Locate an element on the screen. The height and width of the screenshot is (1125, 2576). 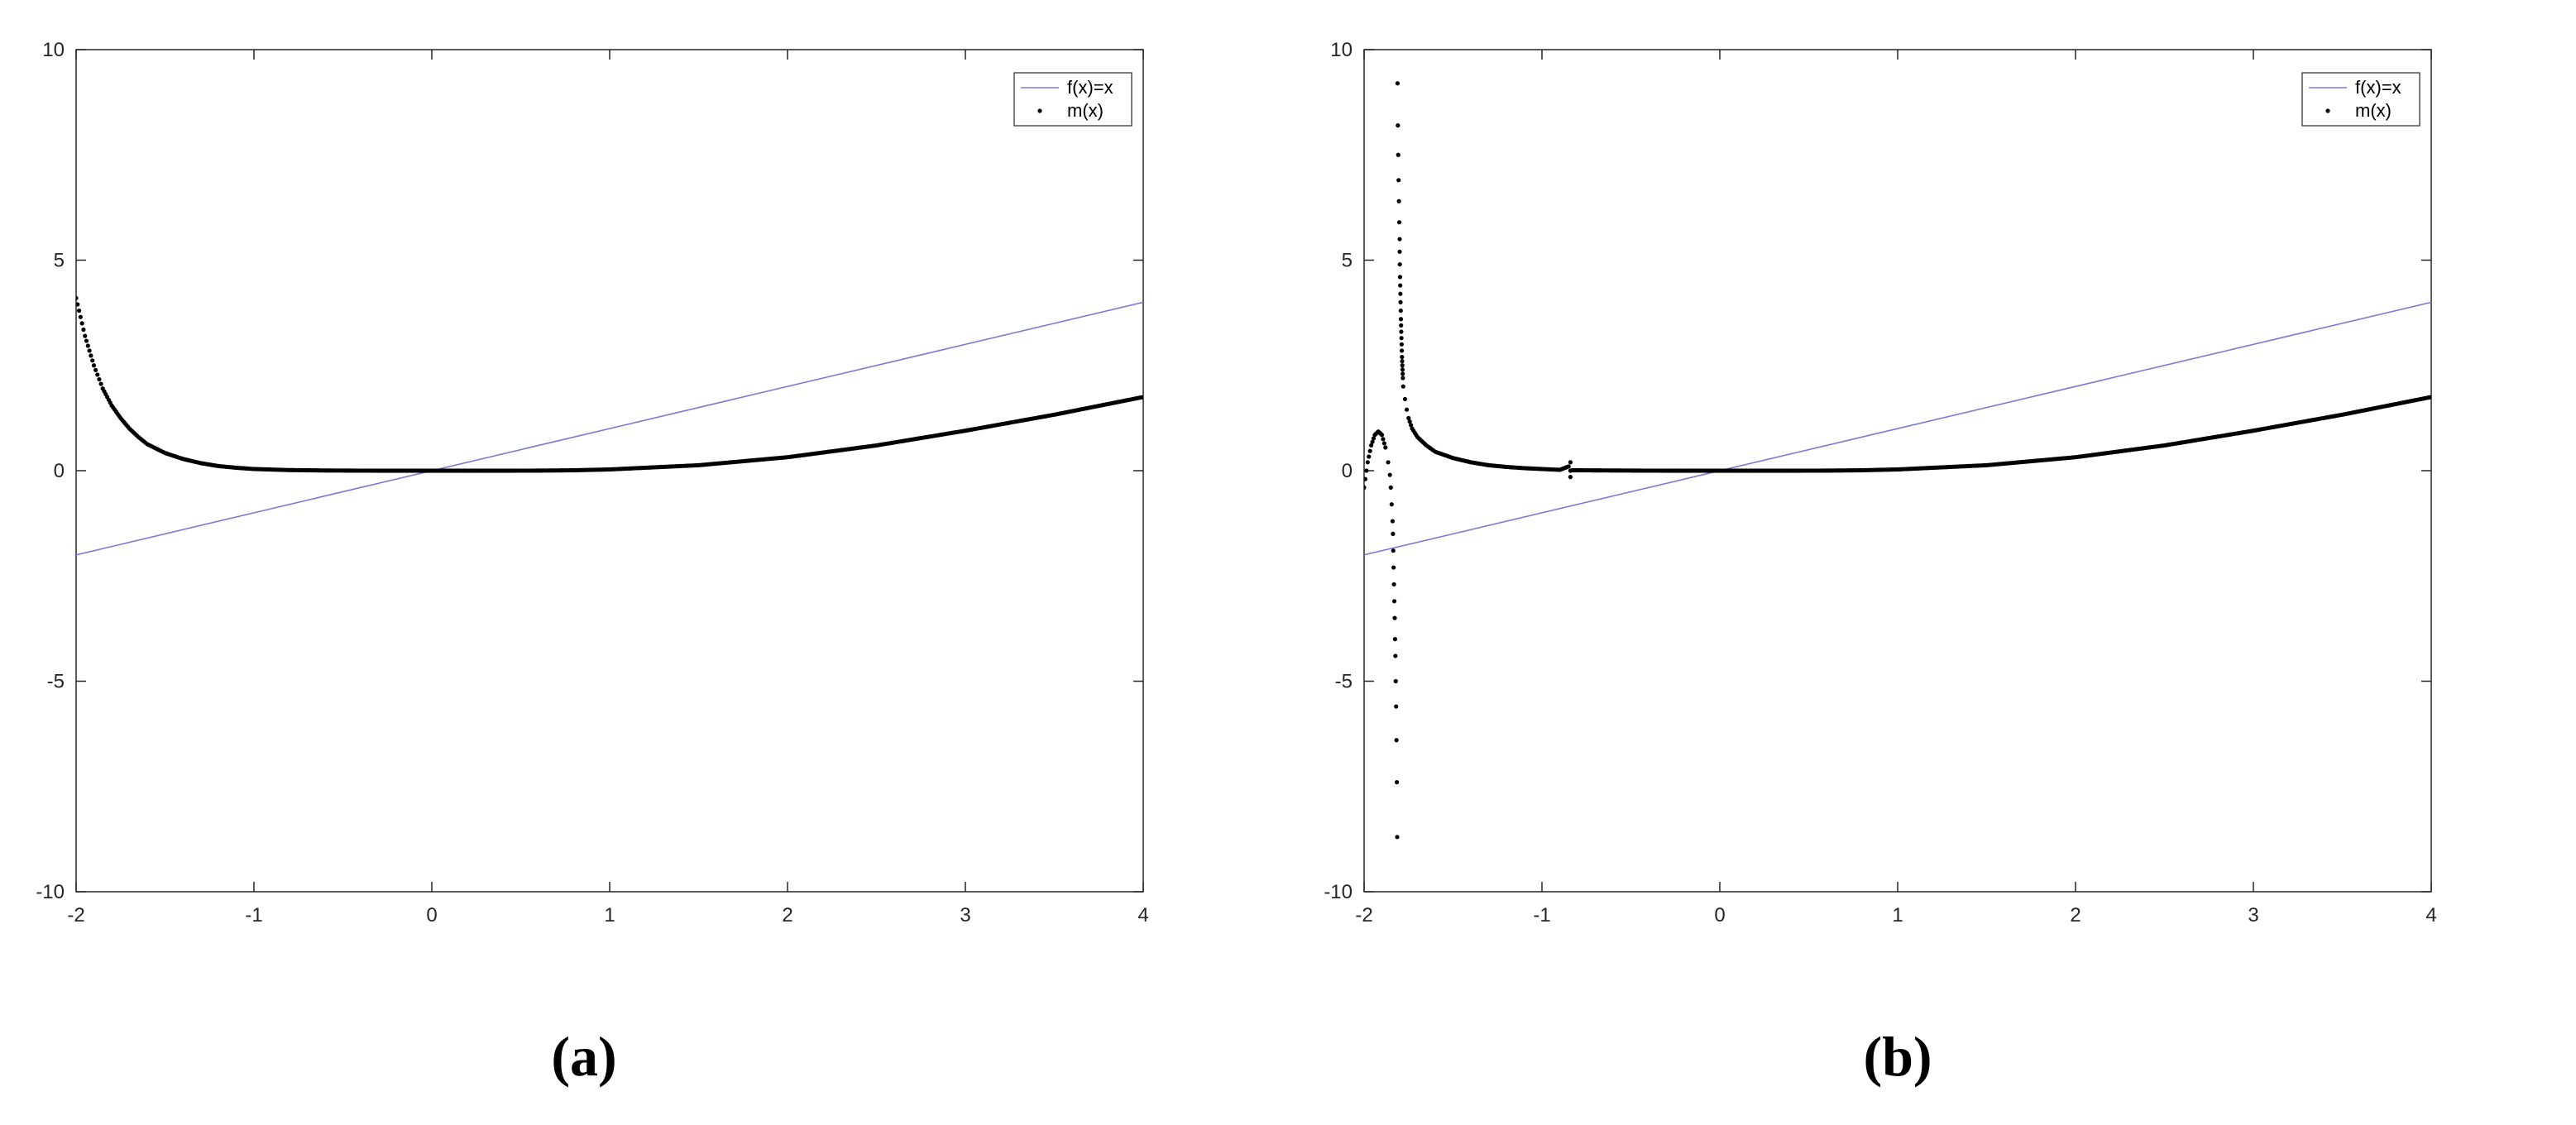
x-tick-label: -2 is located at coordinates (1363, 915).